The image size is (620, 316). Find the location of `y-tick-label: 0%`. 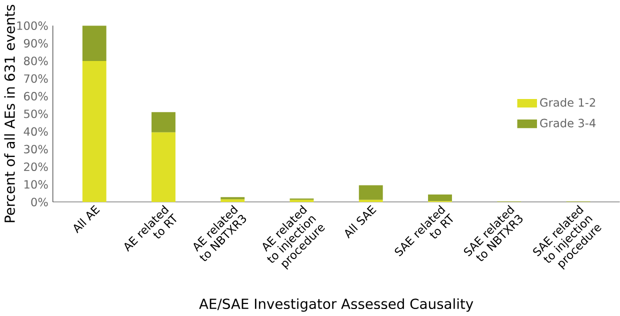

y-tick-label: 0% is located at coordinates (39, 202).